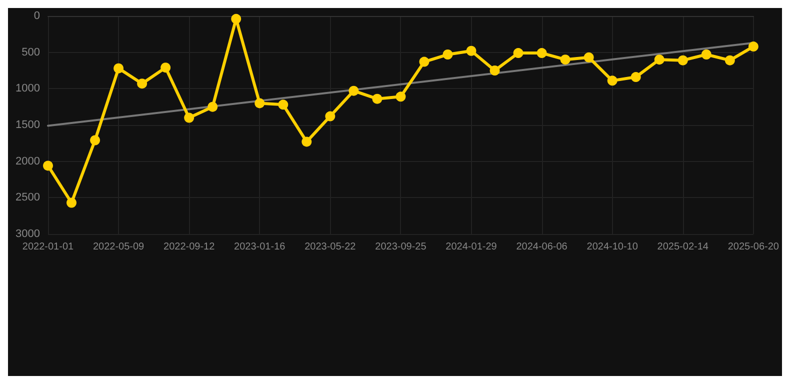  Describe the element at coordinates (260, 247) in the screenshot. I see `x-tick-label: 2023-01-16` at that location.